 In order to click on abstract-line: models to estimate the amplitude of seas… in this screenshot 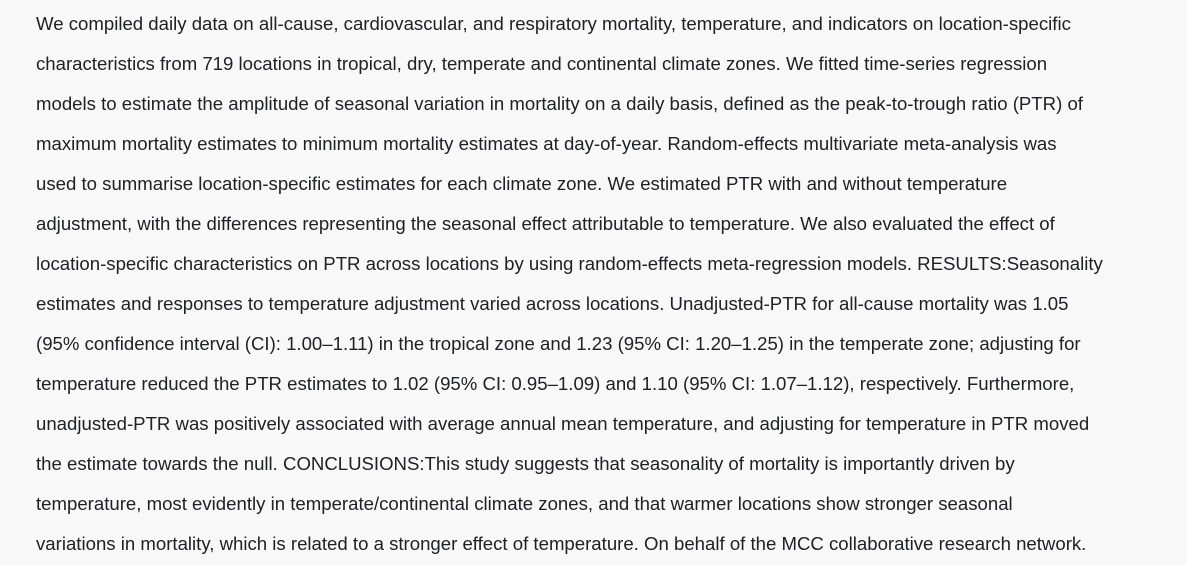, I will do `click(559, 103)`.